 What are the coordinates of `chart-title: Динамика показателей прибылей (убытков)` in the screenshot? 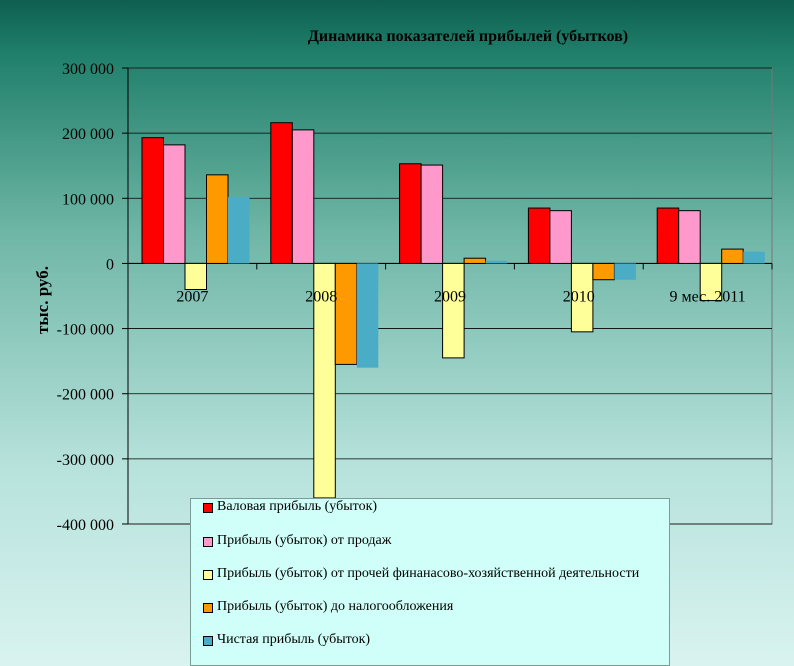 It's located at (468, 36).